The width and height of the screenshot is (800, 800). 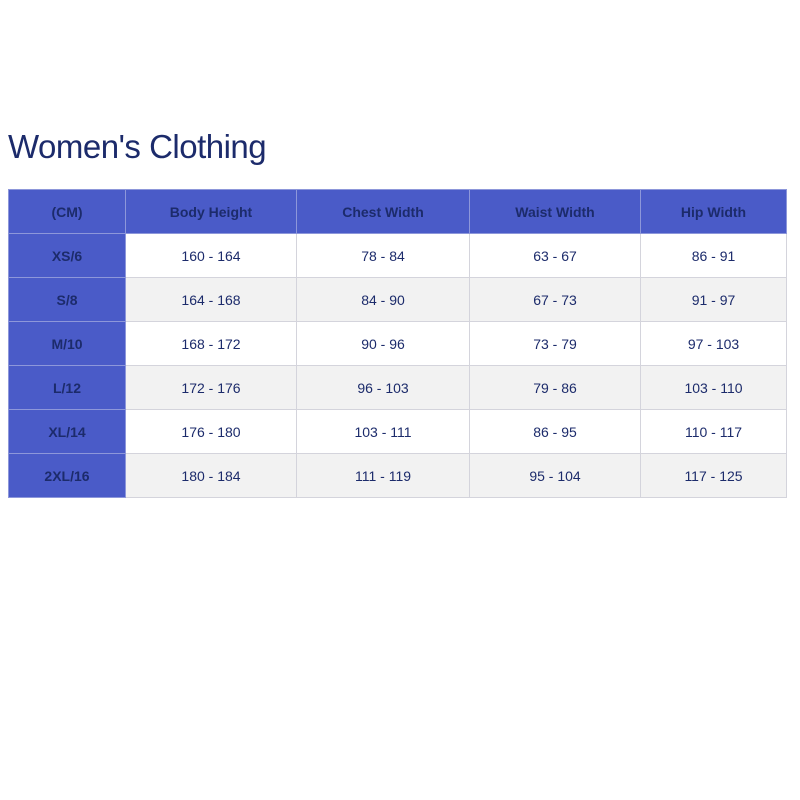 I want to click on table-row: XS/6 160 - 164 78 - 84 63 - 67 86 - 91, so click(x=397, y=255).